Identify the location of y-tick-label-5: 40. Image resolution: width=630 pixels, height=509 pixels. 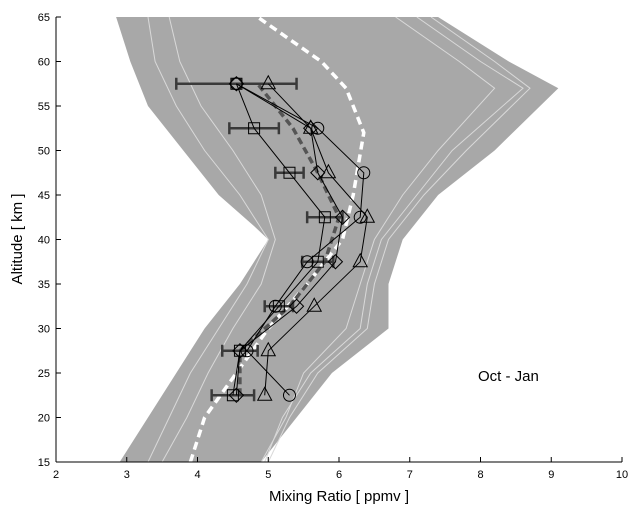
(44, 241).